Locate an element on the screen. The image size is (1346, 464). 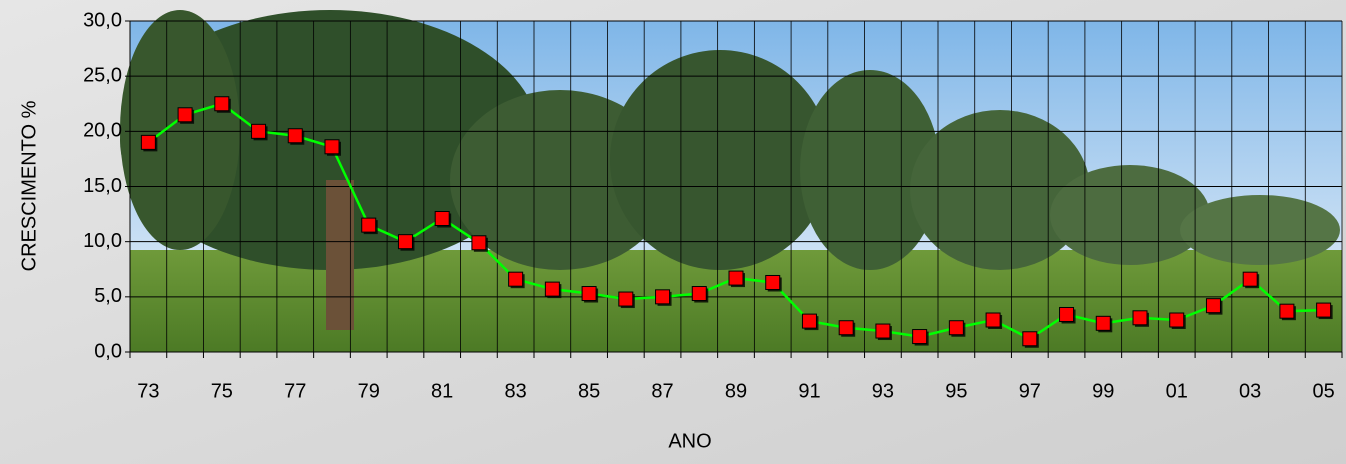
y-tick-label: 15,0 is located at coordinates (102, 186).